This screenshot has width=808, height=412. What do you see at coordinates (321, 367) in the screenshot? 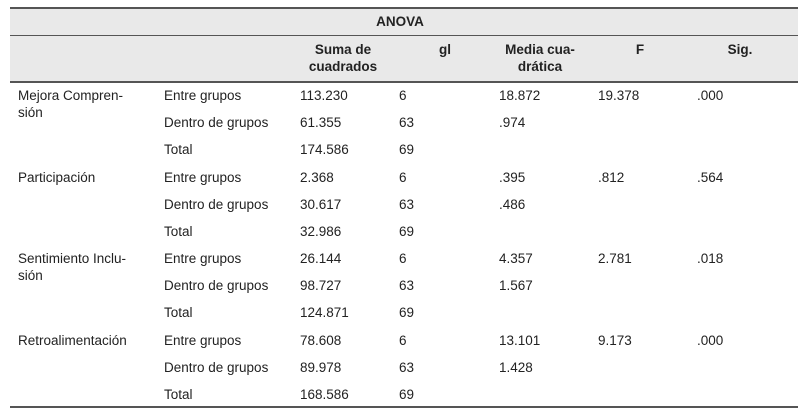
I see `cell-suma: 89.978` at bounding box center [321, 367].